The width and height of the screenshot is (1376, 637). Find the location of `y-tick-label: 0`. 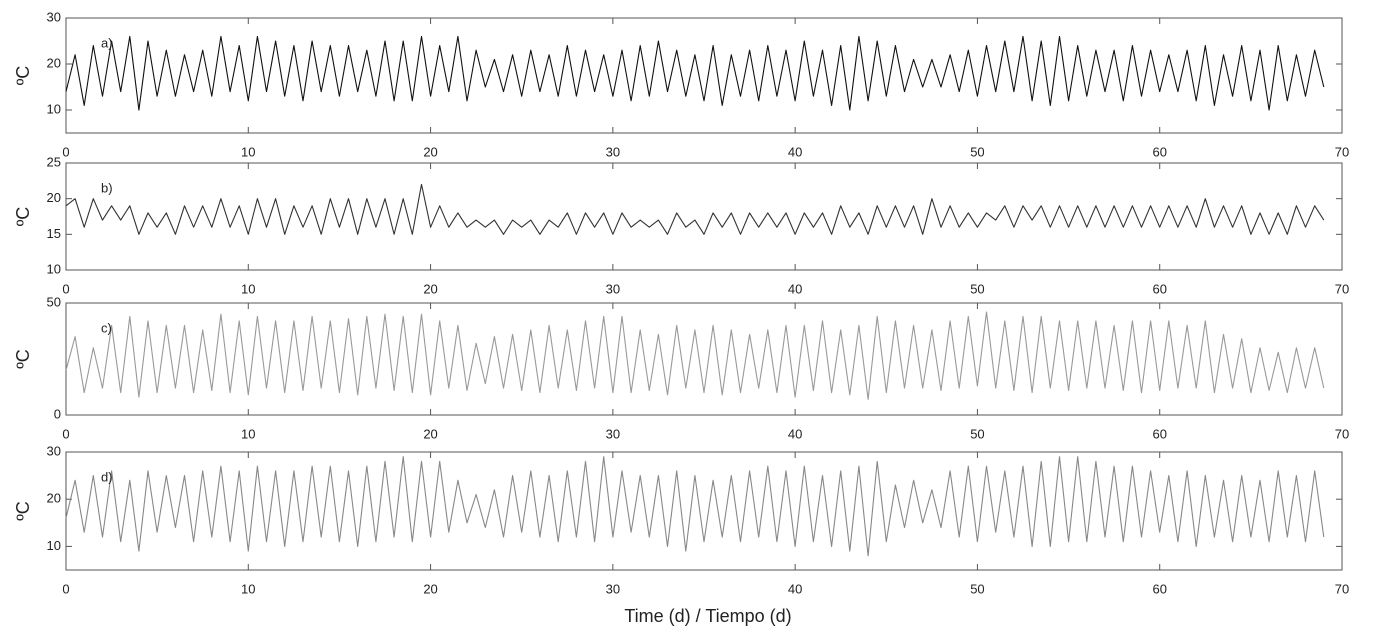

y-tick-label: 0 is located at coordinates (57, 413).